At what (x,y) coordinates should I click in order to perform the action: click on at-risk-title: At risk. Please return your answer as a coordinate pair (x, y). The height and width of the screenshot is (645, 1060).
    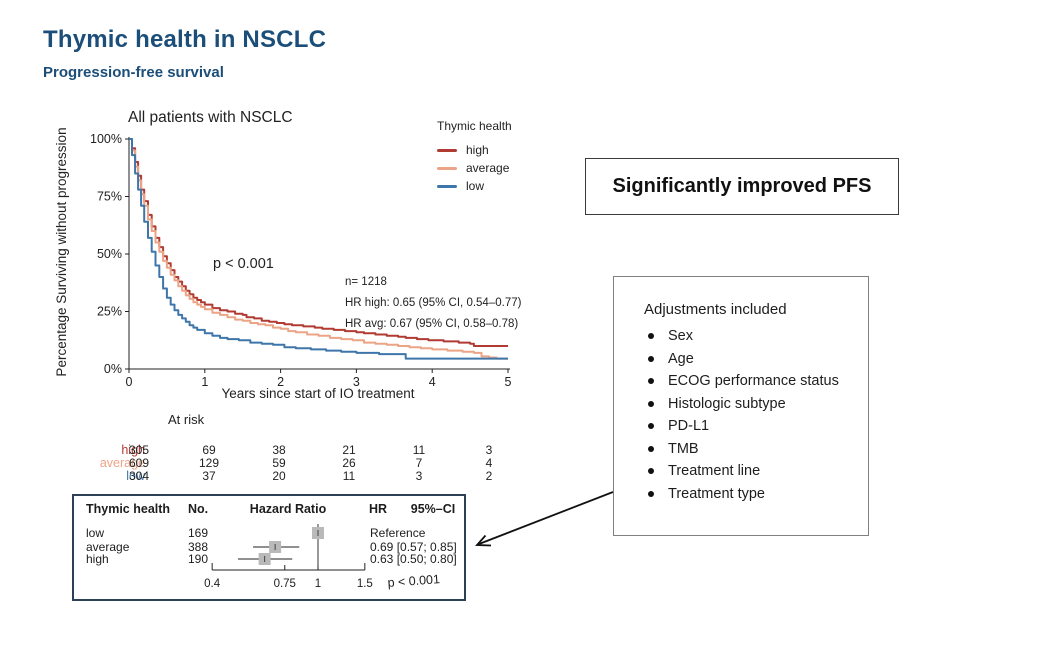
    Looking at the image, I should click on (186, 419).